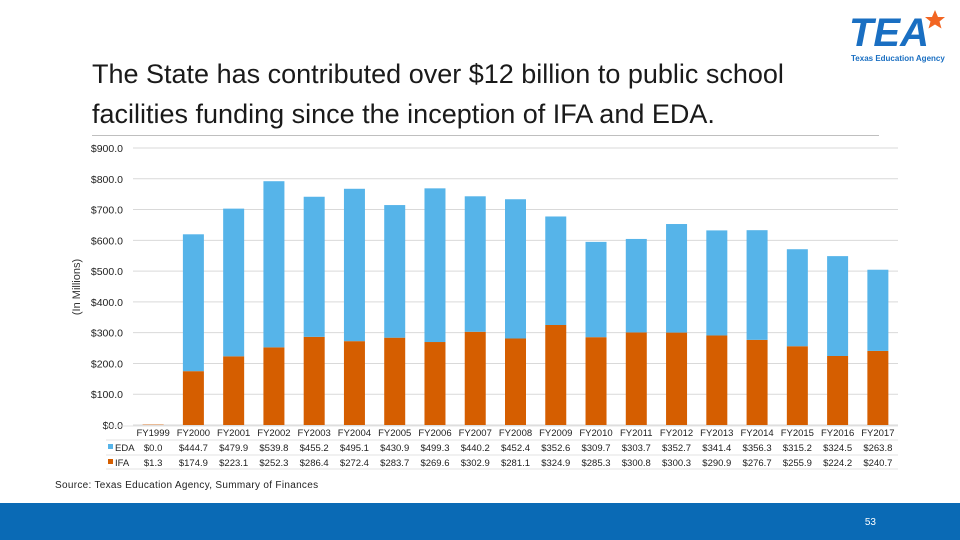  What do you see at coordinates (107, 241) in the screenshot?
I see `y-tick-label: $600.0` at bounding box center [107, 241].